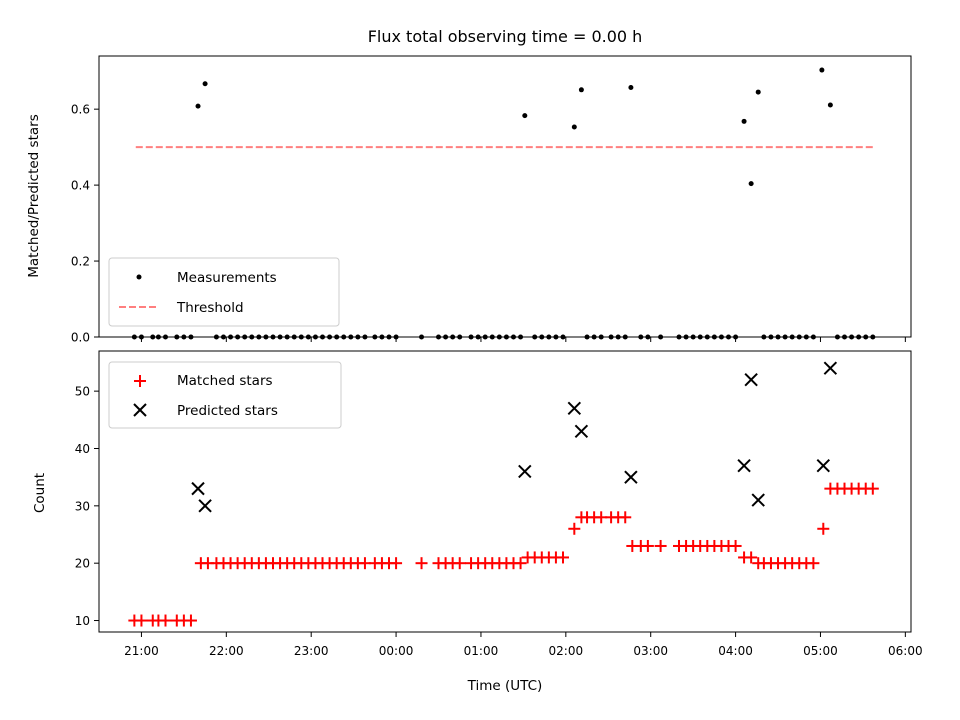 The width and height of the screenshot is (960, 720). What do you see at coordinates (140, 381) in the screenshot?
I see `legend-marker-matched` at bounding box center [140, 381].